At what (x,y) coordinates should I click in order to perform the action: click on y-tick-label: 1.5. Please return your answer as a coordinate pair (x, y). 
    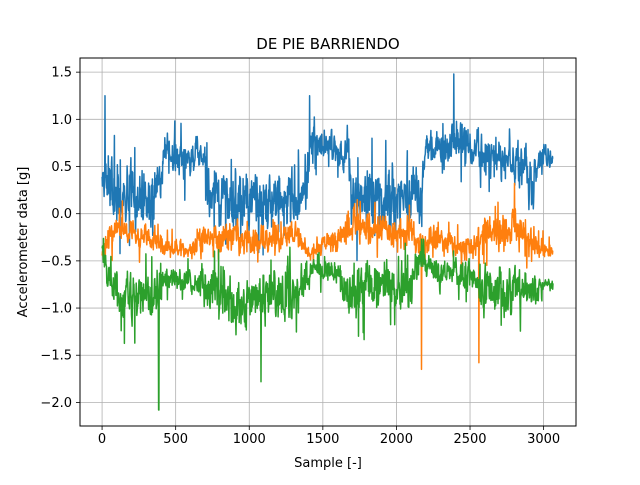
    Looking at the image, I should click on (61, 73).